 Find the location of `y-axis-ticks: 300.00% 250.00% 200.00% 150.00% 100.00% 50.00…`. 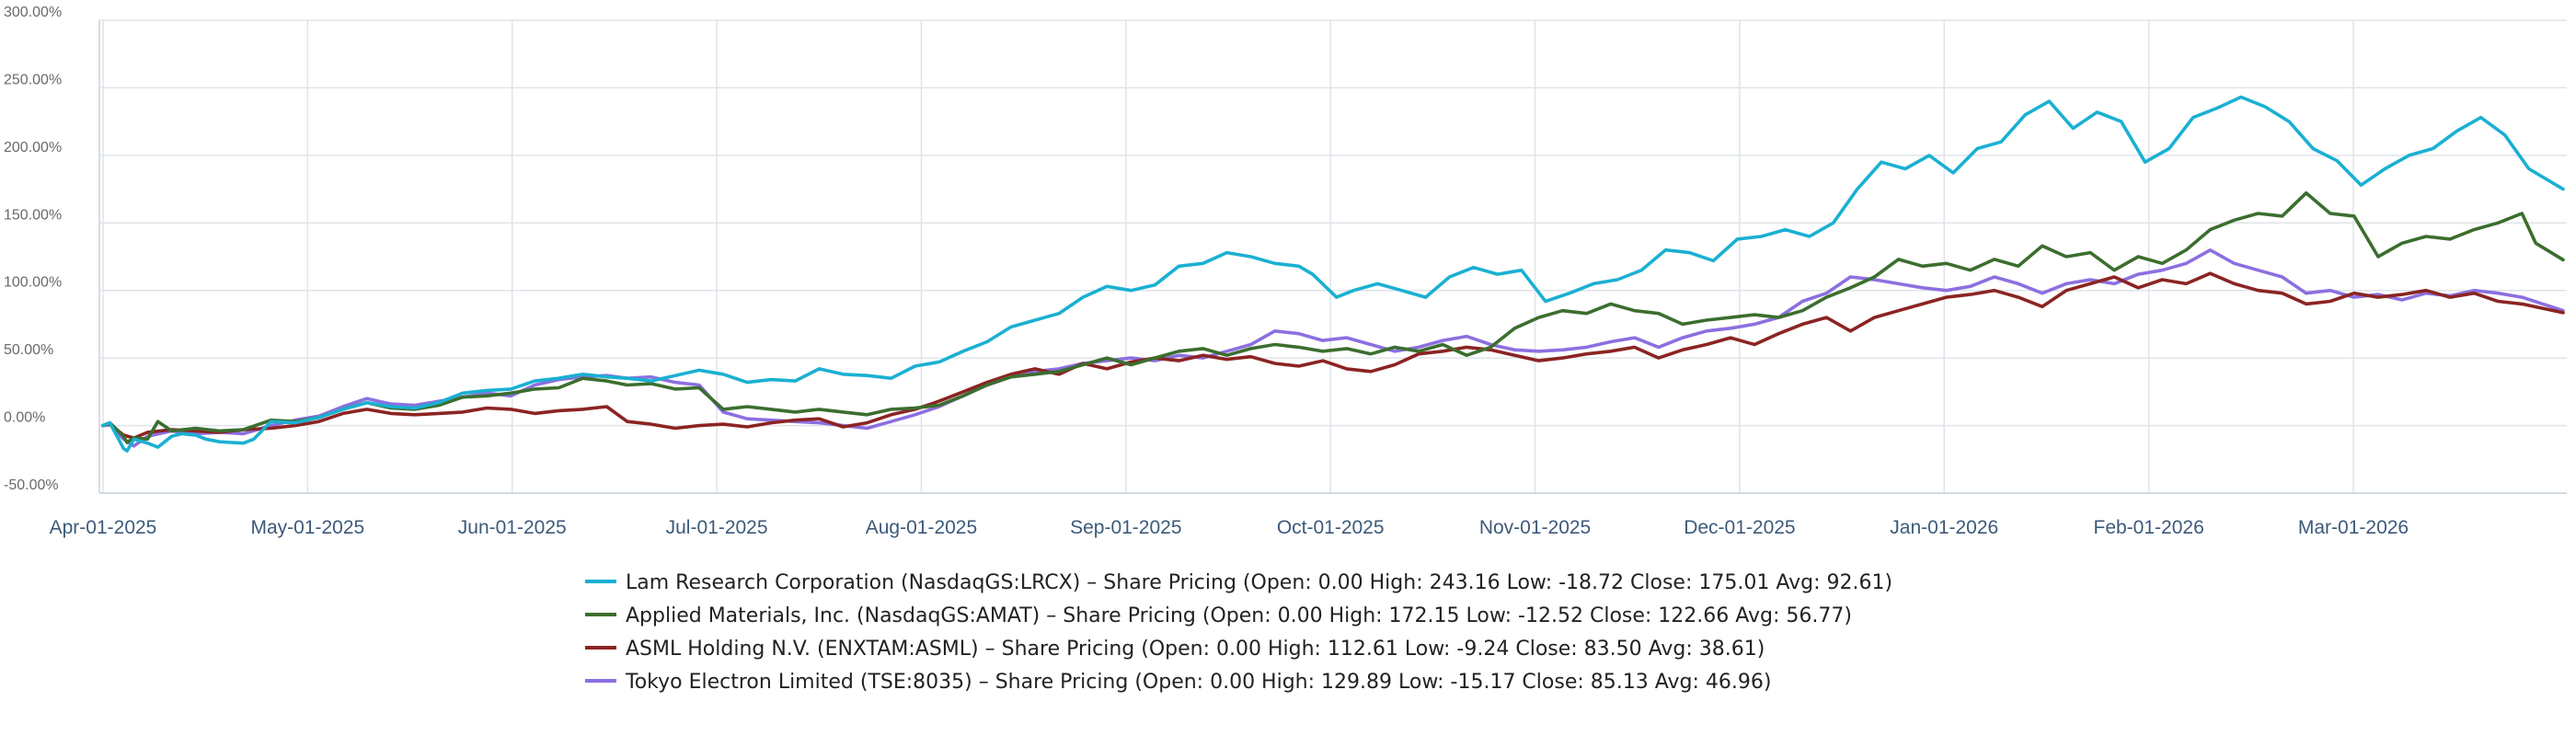

y-axis-ticks: 300.00% 250.00% 200.00% 150.00% 100.00% 50.00… is located at coordinates (33, 249).